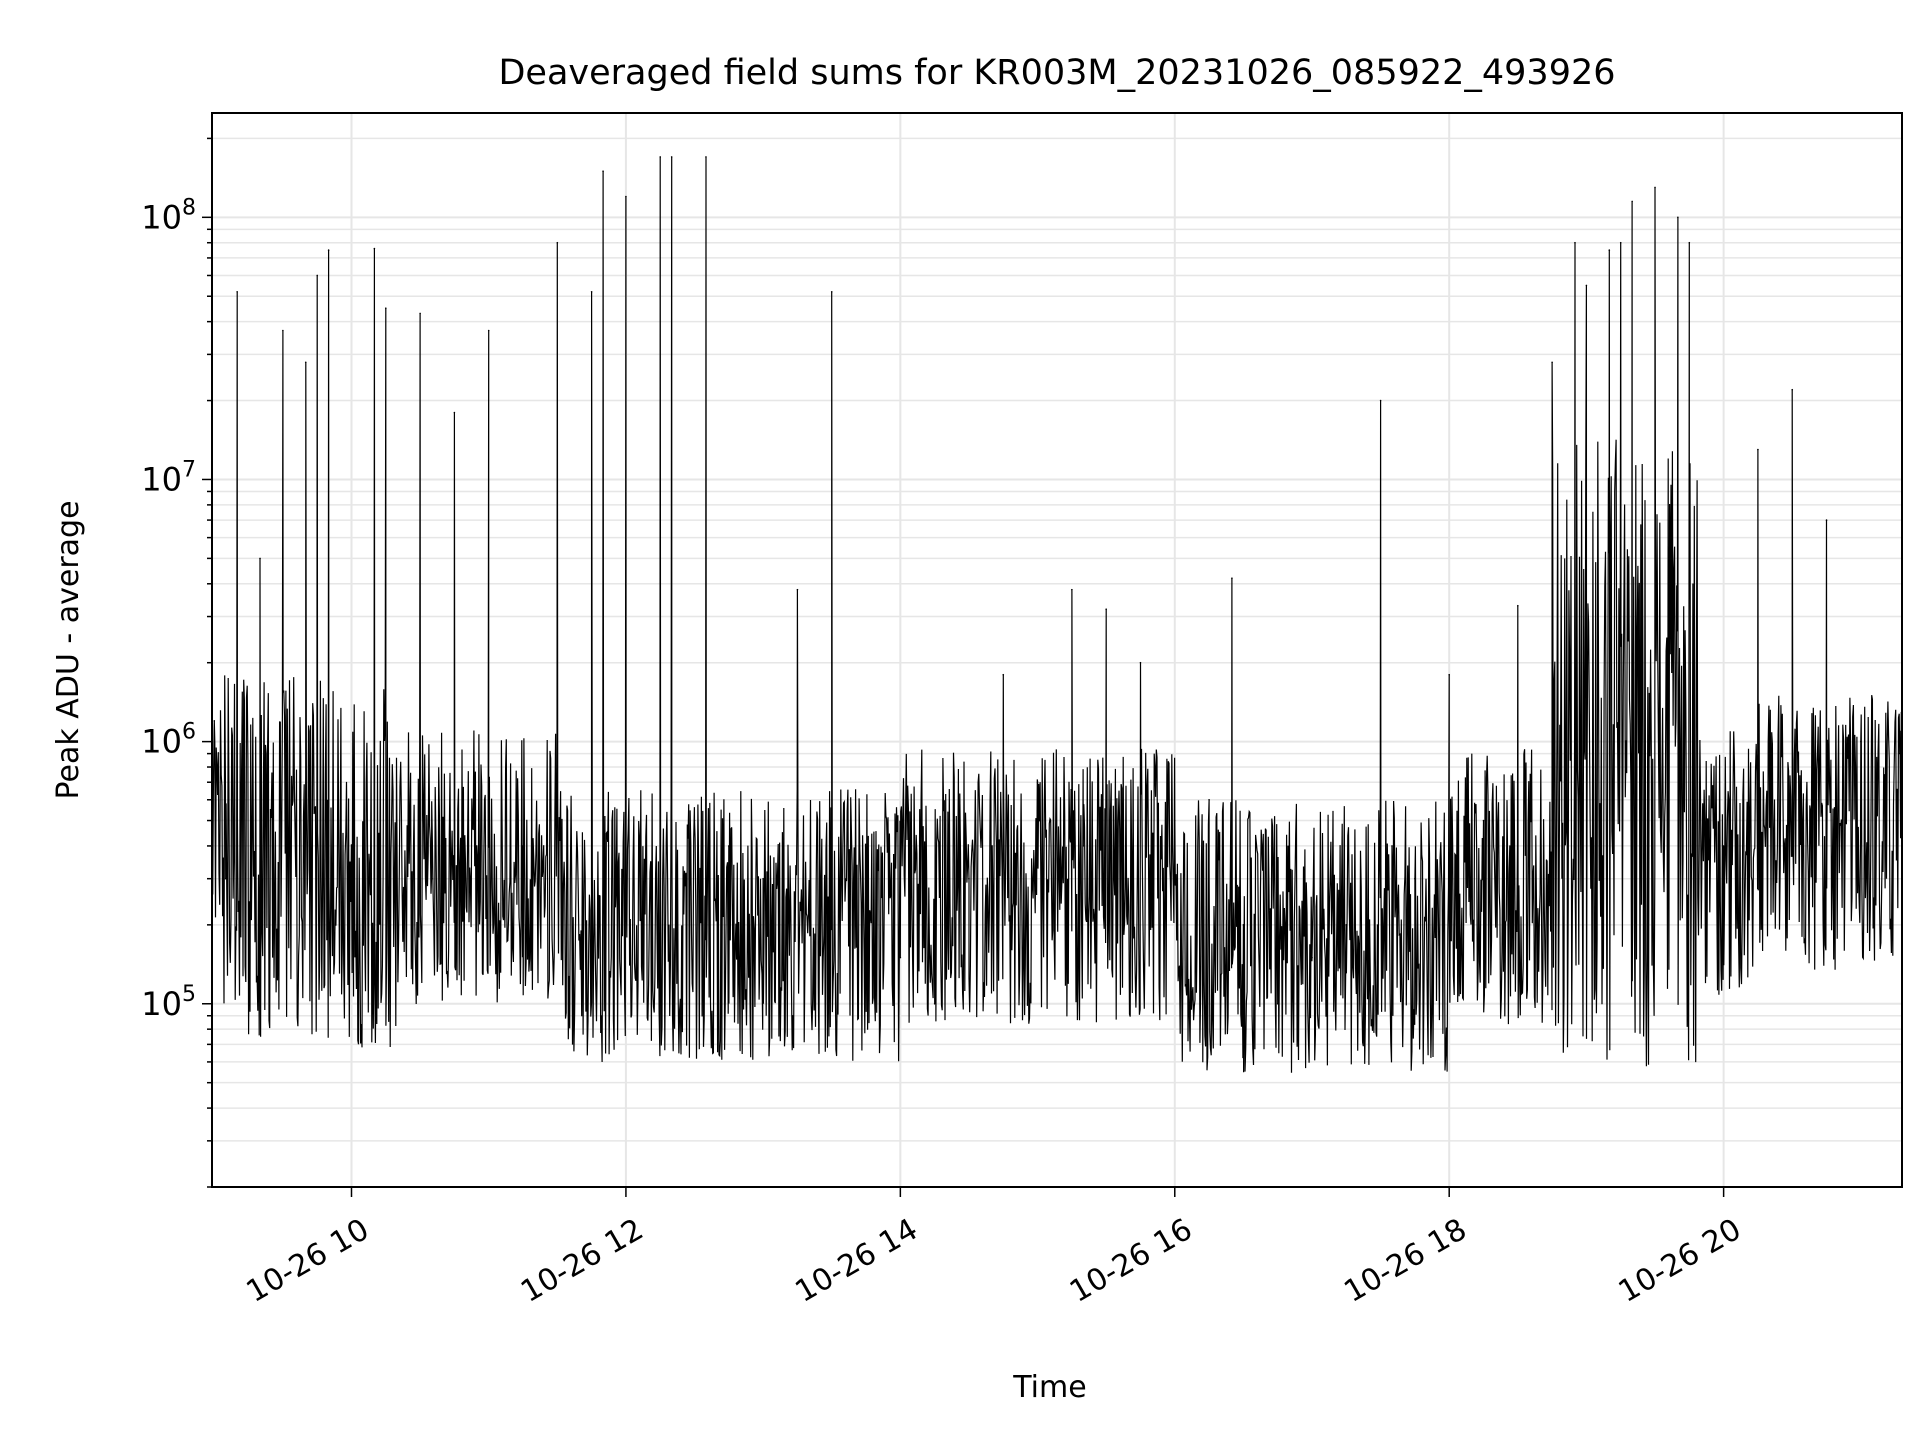 The height and width of the screenshot is (1440, 1920). Describe the element at coordinates (189, 469) in the screenshot. I see `y-tick-exponent: 7` at that location.